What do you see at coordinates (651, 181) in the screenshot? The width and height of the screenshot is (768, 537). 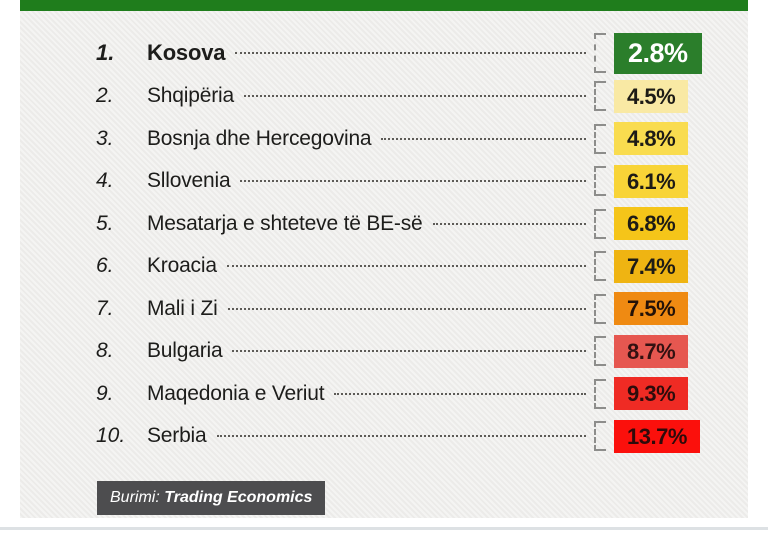 I see `value-badge: 6.1%` at bounding box center [651, 181].